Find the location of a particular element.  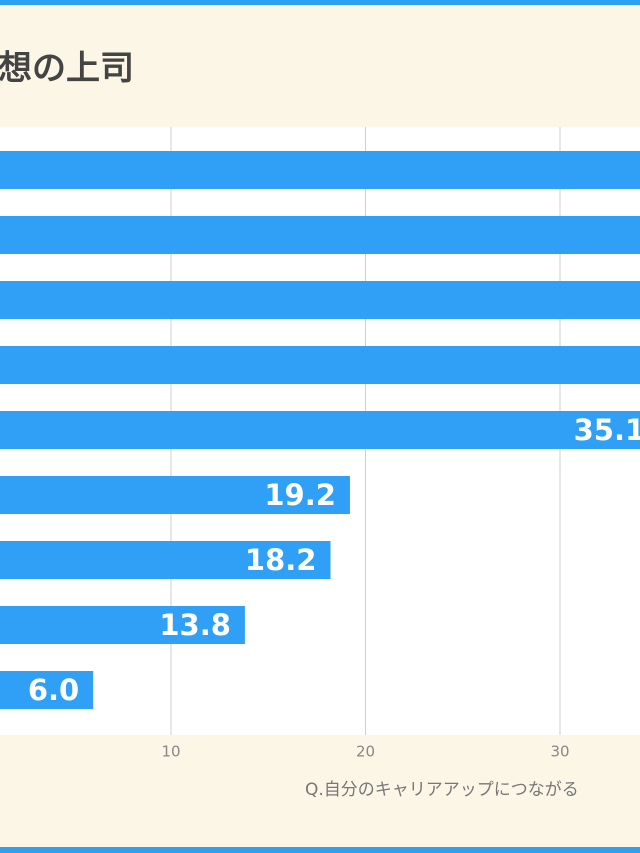

x-tick-label: 20 is located at coordinates (365, 752).